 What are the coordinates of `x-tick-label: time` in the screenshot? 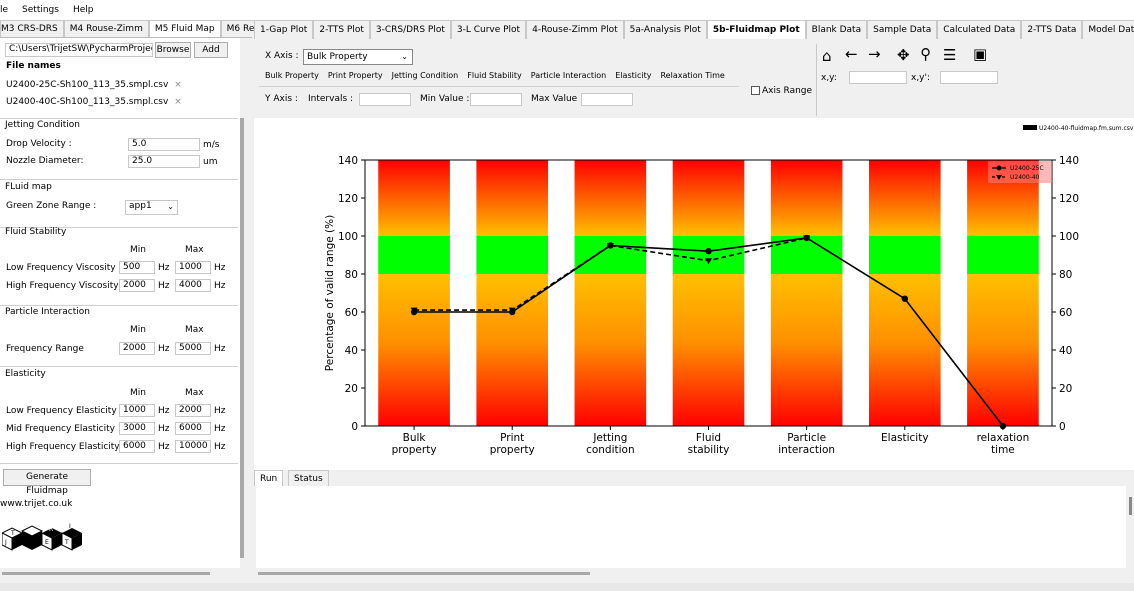 It's located at (1003, 450).